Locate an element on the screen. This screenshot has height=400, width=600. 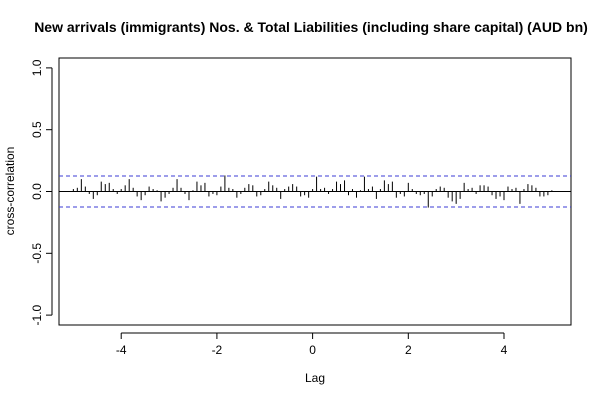
x-axis: -4 -2 0 2 4 is located at coordinates (312, 344).